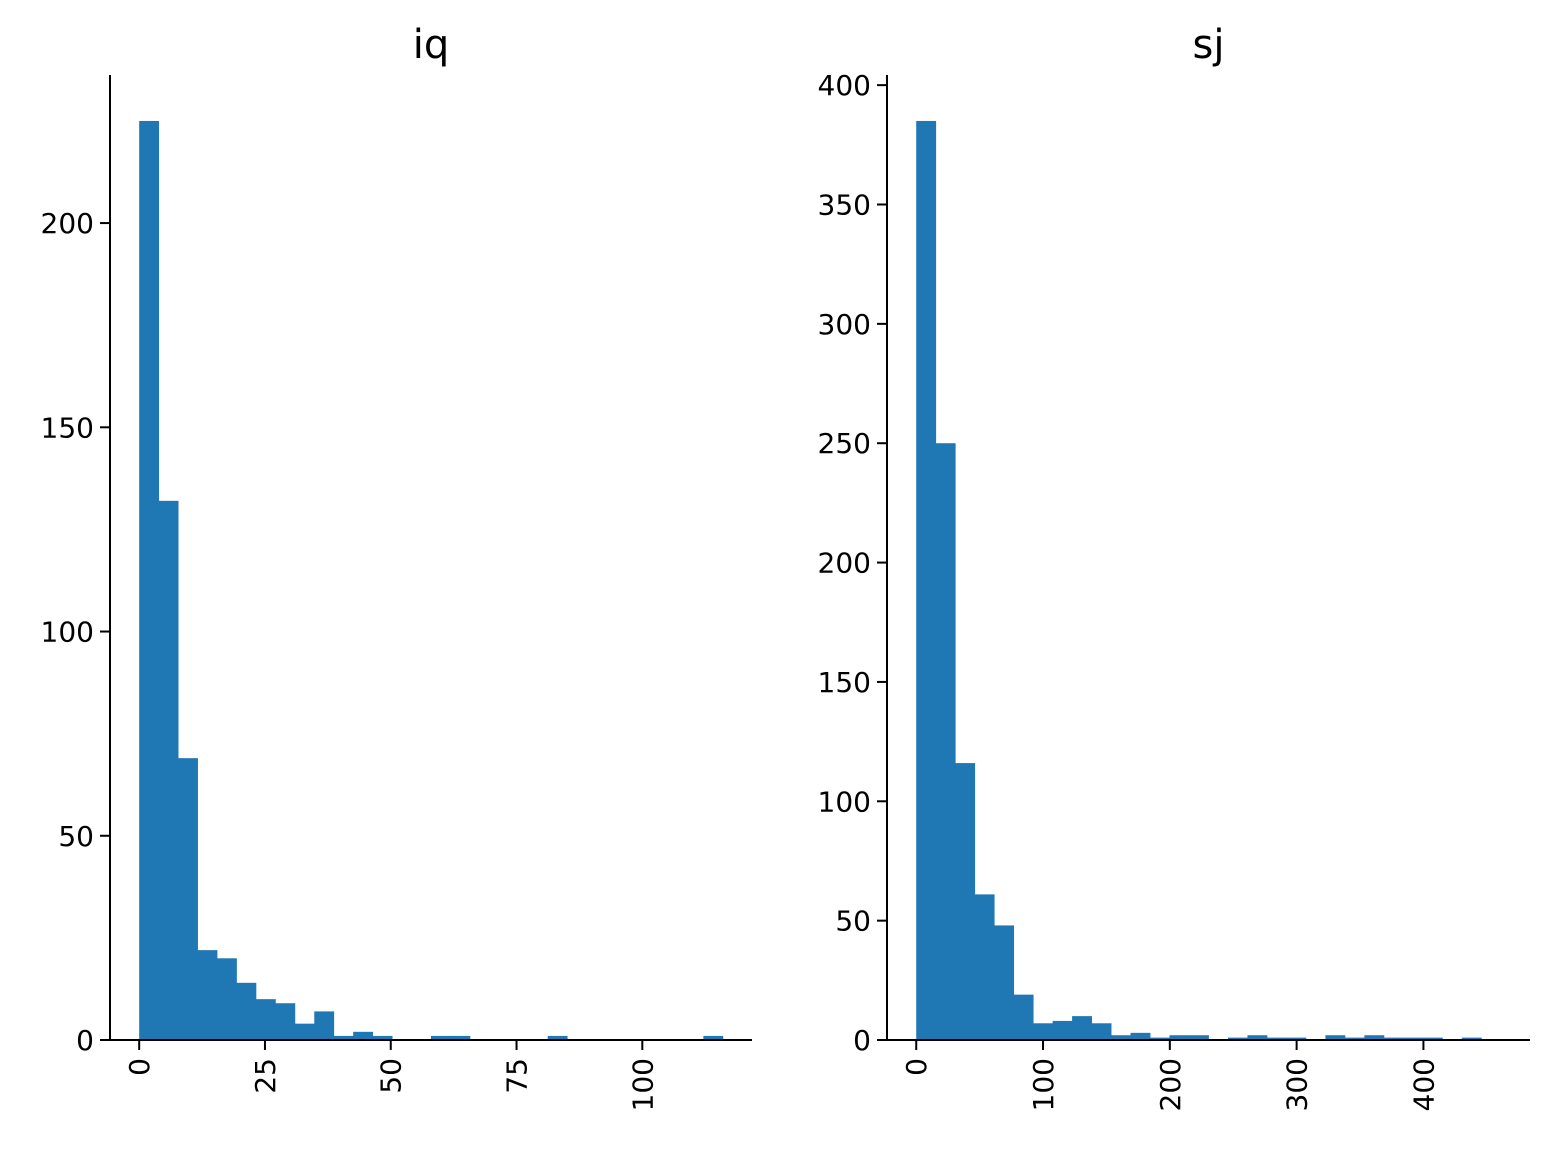 Image resolution: width=1549 pixels, height=1150 pixels. What do you see at coordinates (844, 801) in the screenshot?
I see `y-tick-label-sj-2: 100` at bounding box center [844, 801].